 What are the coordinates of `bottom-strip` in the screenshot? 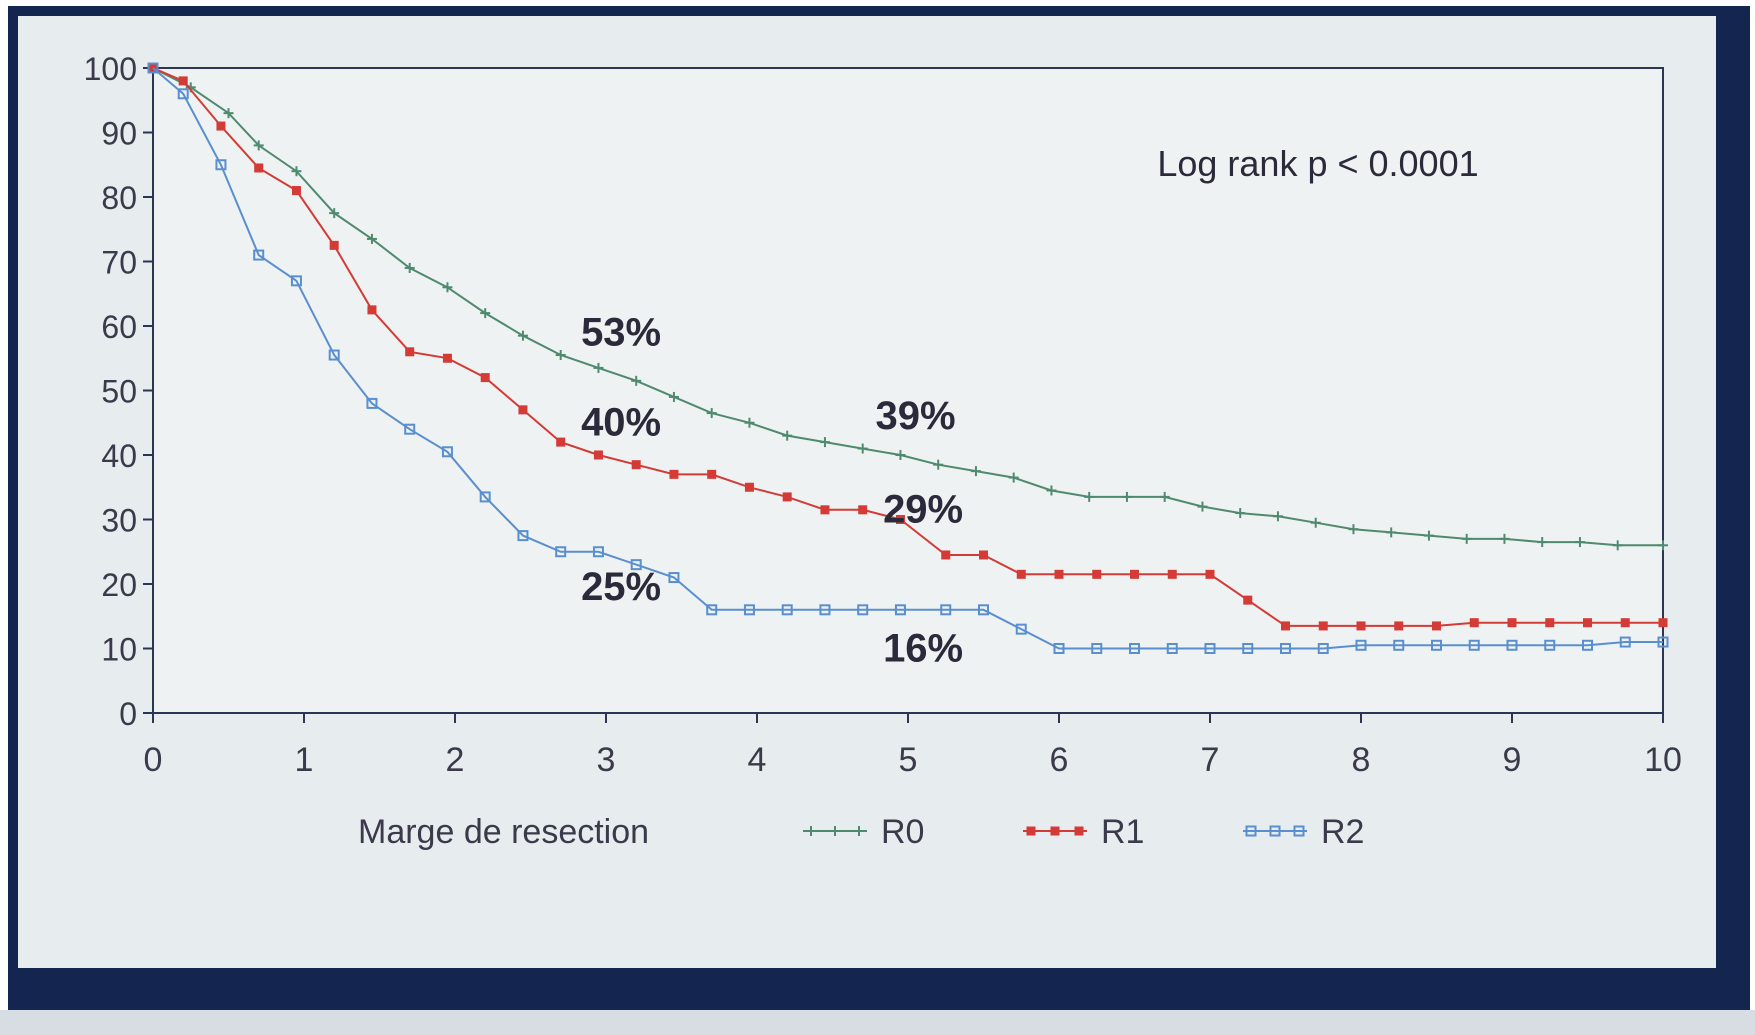 It's located at (877, 1022).